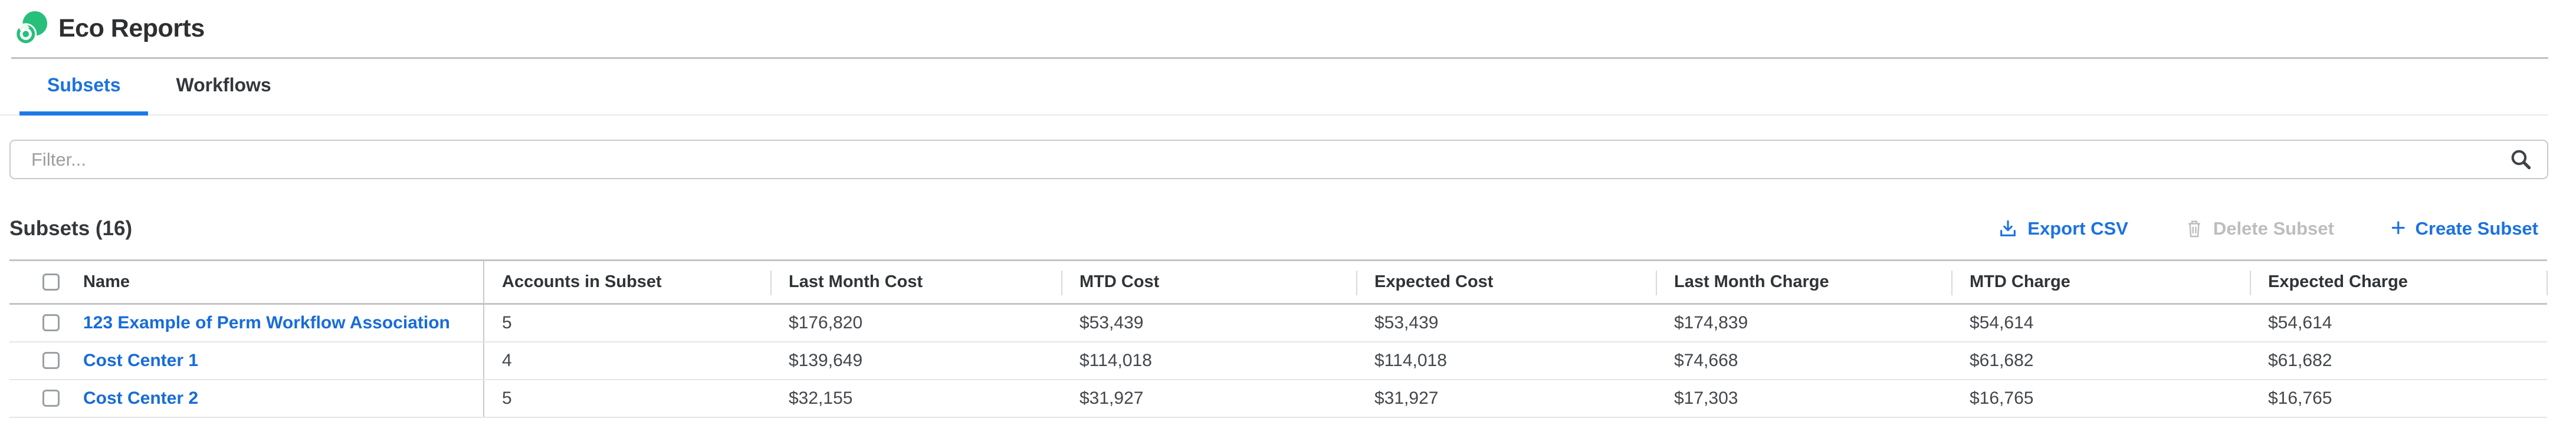  What do you see at coordinates (131, 28) in the screenshot?
I see `page-title: Eco Reports` at bounding box center [131, 28].